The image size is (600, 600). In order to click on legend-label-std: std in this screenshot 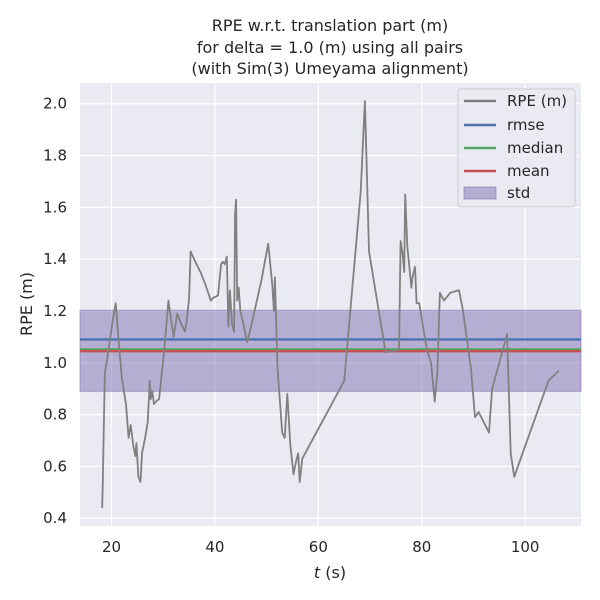, I will do `click(518, 193)`.